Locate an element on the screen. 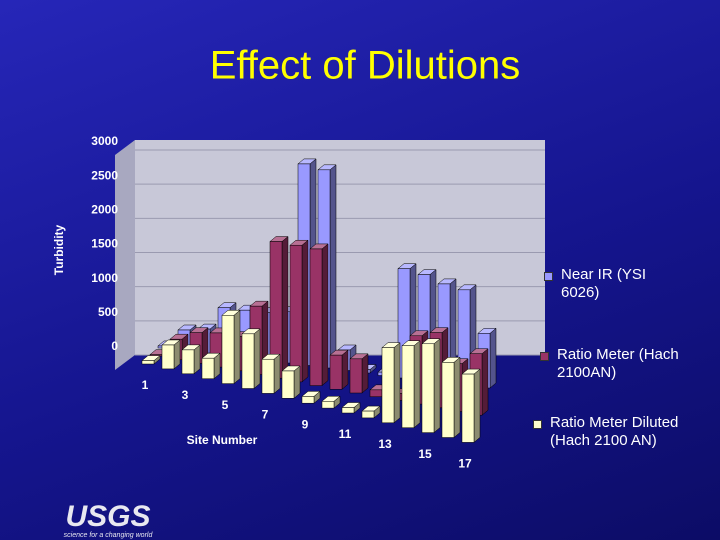  legend-item: Ratio Meter (Hach 2100AN) is located at coordinates (610, 364).